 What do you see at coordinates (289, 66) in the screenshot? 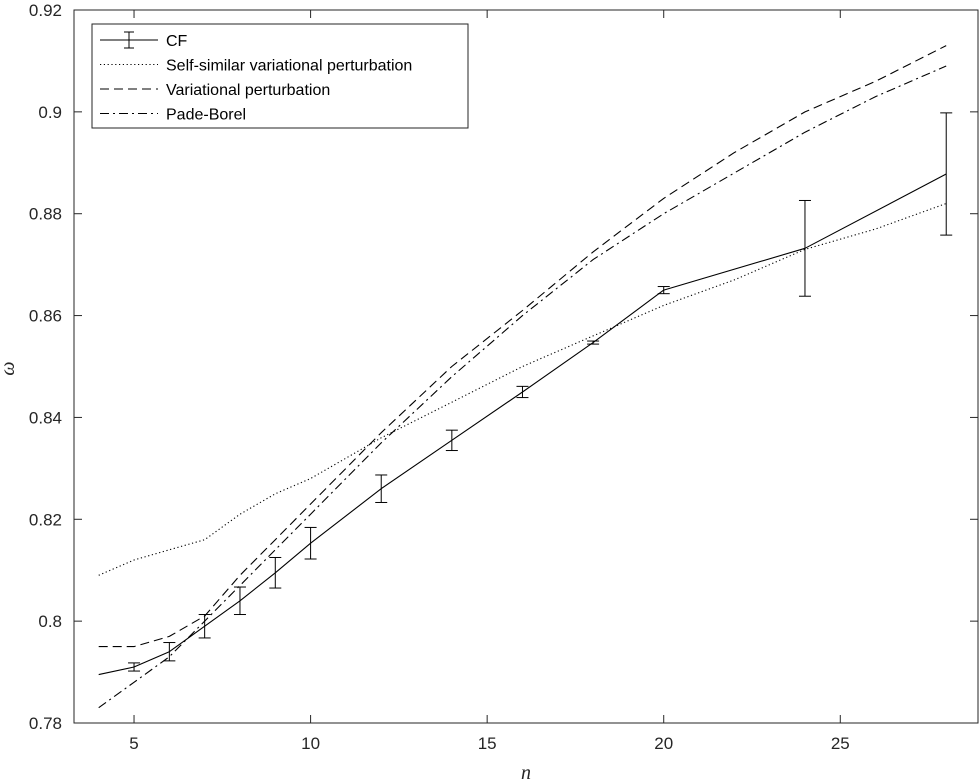
I see `legend-label: Self-similar variational perturbation` at bounding box center [289, 66].